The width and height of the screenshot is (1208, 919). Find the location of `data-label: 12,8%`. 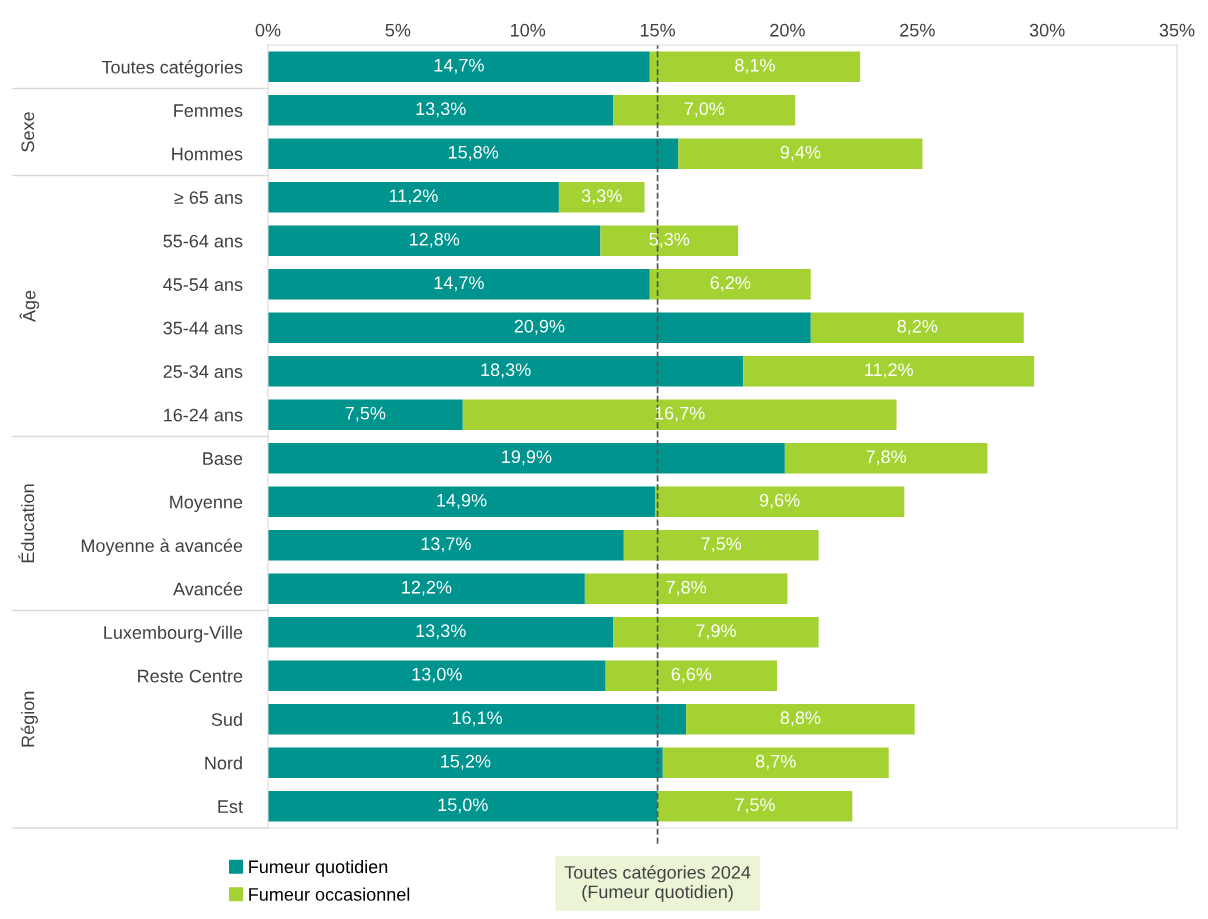

data-label: 12,8% is located at coordinates (435, 240).